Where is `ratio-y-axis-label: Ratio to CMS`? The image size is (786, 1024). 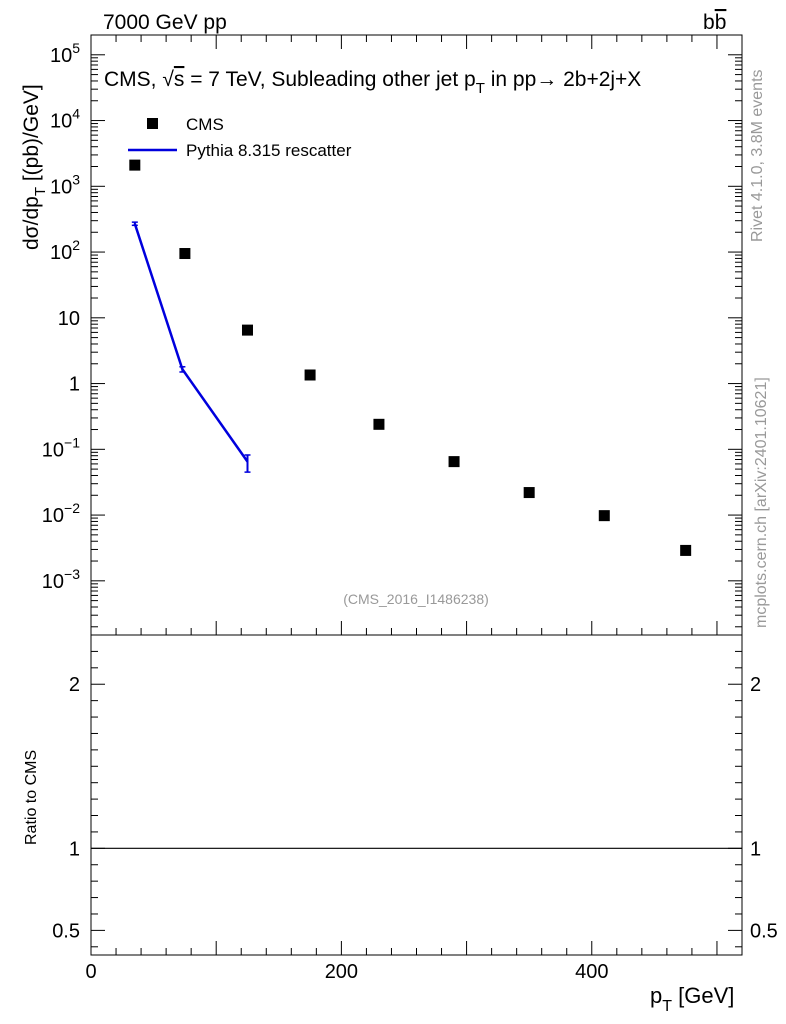 ratio-y-axis-label: Ratio to CMS is located at coordinates (31, 797).